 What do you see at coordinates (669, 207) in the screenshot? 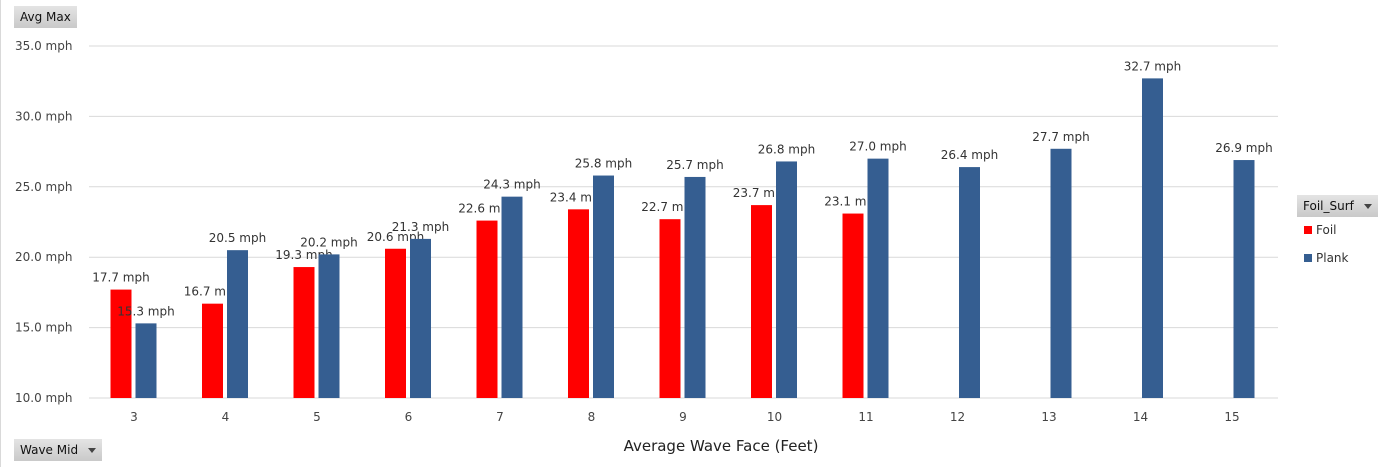
I see `data-label: 22.7 mph` at bounding box center [669, 207].